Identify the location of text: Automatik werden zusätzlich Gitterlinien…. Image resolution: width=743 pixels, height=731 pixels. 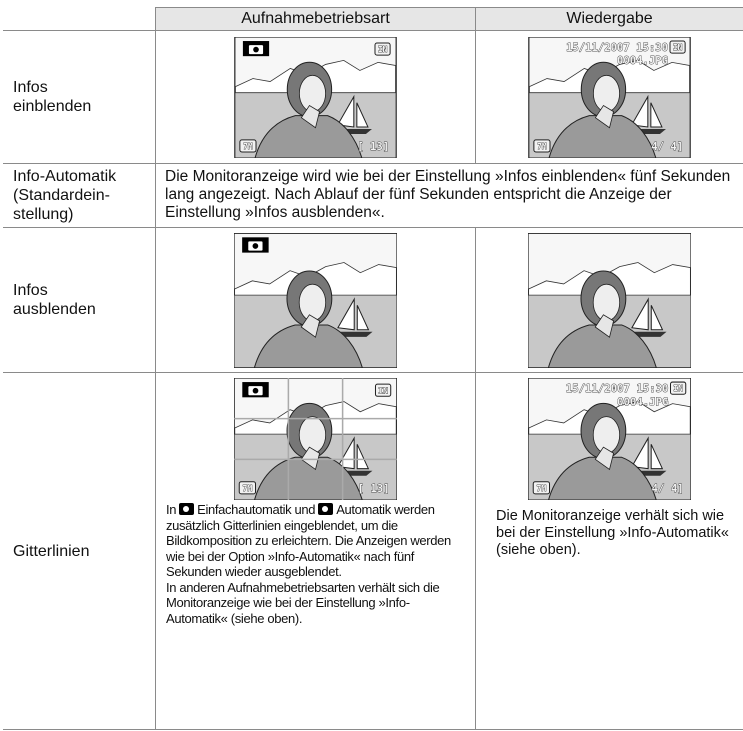
(308, 540).